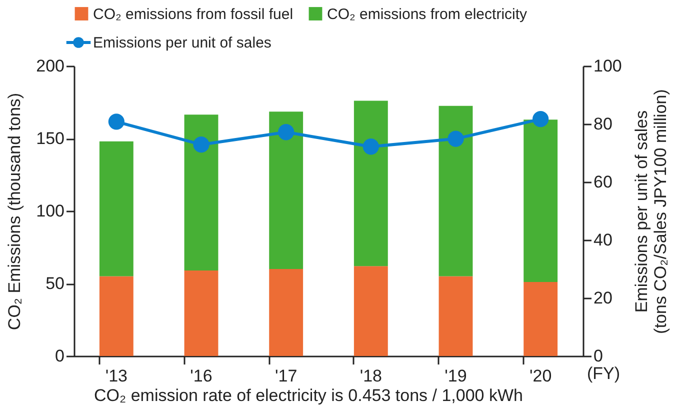 The width and height of the screenshot is (677, 409). Describe the element at coordinates (541, 376) in the screenshot. I see `x-tick-label: '20` at that location.